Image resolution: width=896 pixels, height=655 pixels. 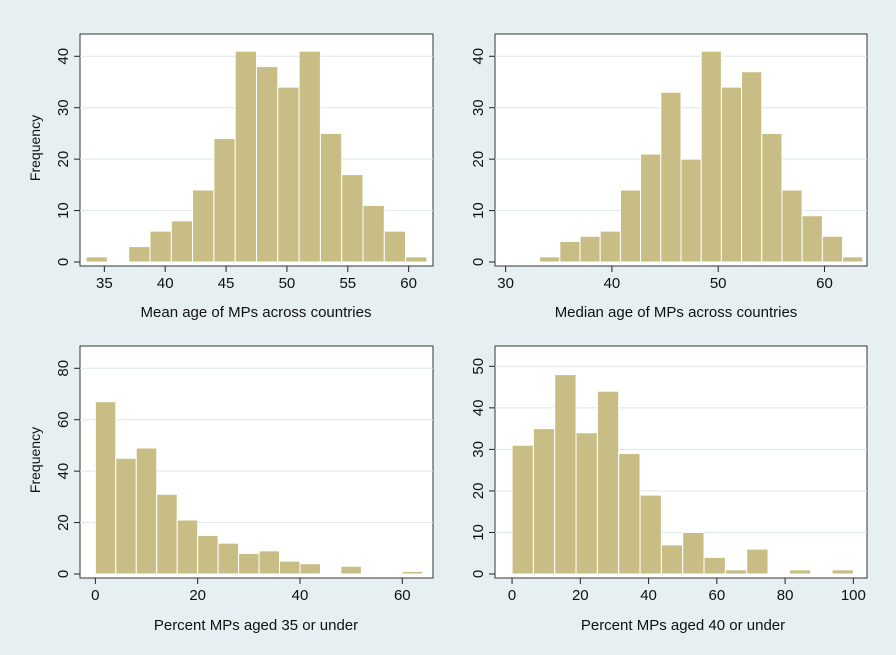 I want to click on x-axis-label: Mean age of MPs across countries, so click(x=256, y=312).